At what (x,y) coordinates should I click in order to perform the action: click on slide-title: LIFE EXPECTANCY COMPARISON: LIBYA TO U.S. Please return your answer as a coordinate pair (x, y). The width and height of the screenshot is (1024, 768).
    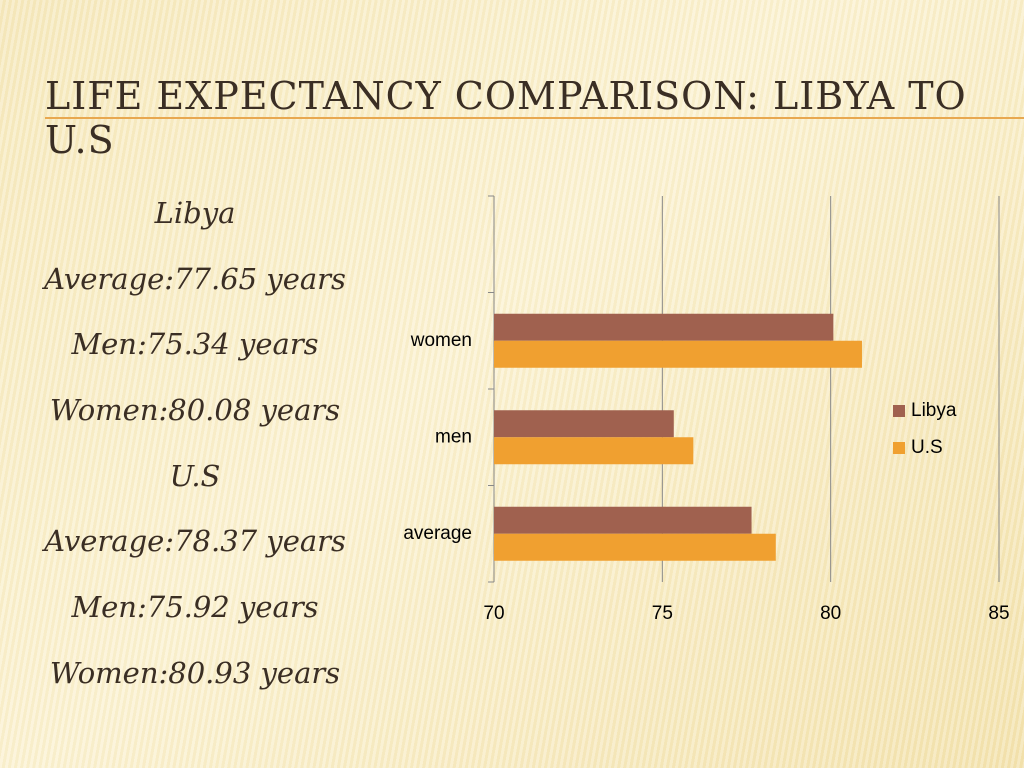
    Looking at the image, I should click on (506, 118).